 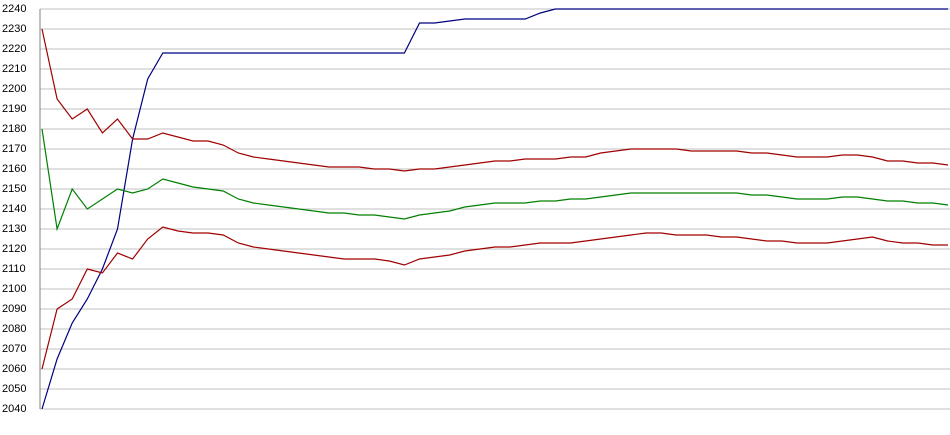 I want to click on y-tick-label: 2150, so click(x=14, y=189).